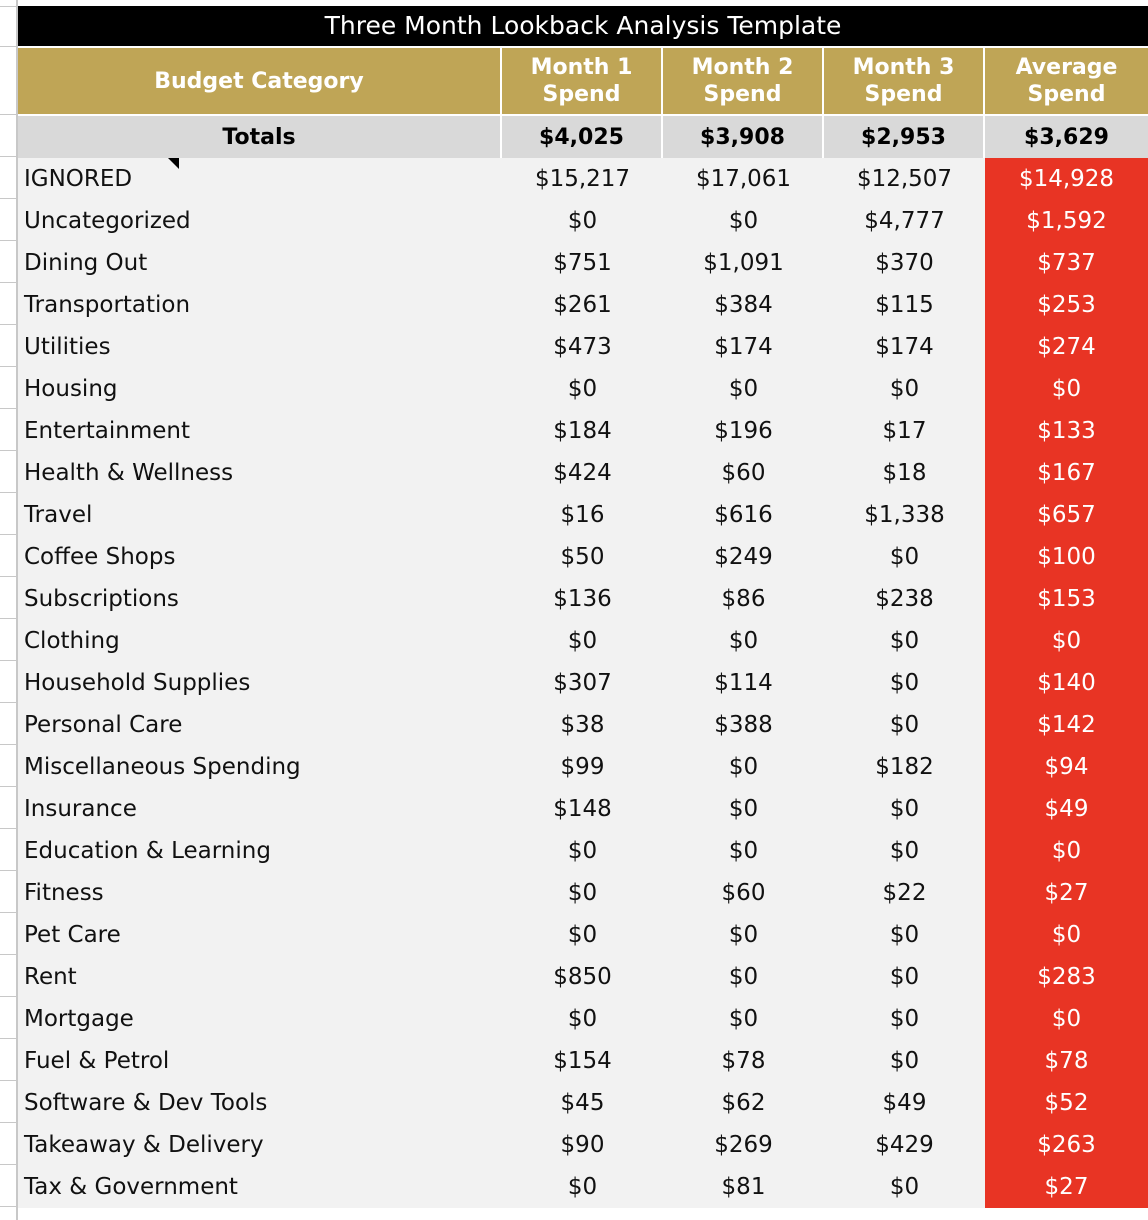  Describe the element at coordinates (743, 137) in the screenshot. I see `totals-month-2: $3,908` at that location.